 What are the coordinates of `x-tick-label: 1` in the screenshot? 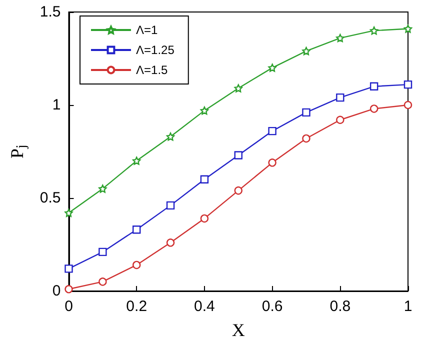 It's located at (408, 306).